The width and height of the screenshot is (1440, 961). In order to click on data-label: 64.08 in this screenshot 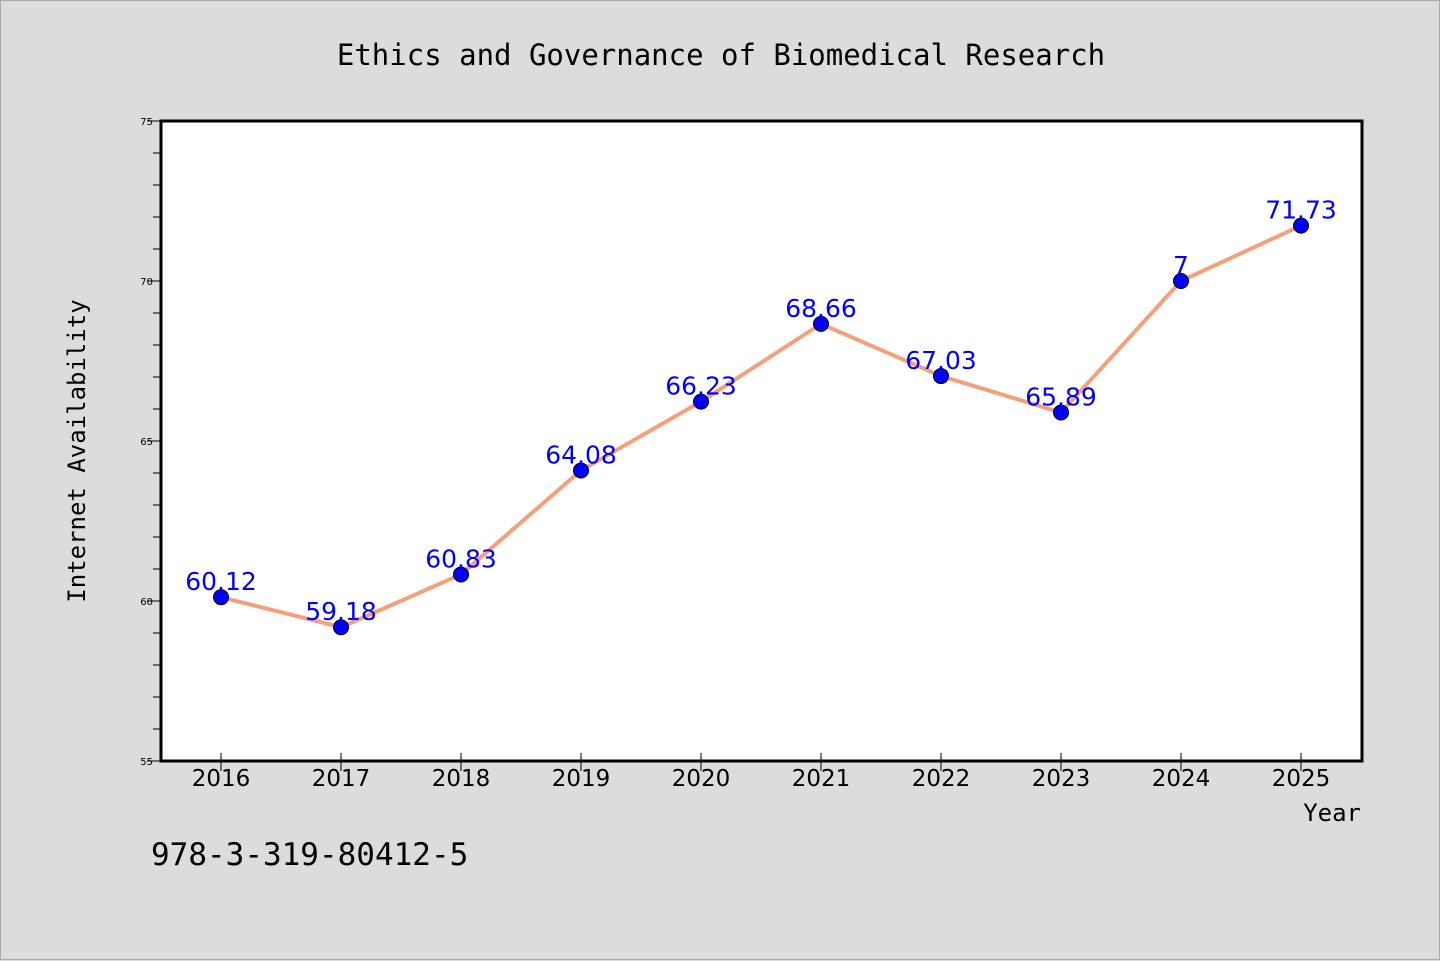, I will do `click(581, 454)`.